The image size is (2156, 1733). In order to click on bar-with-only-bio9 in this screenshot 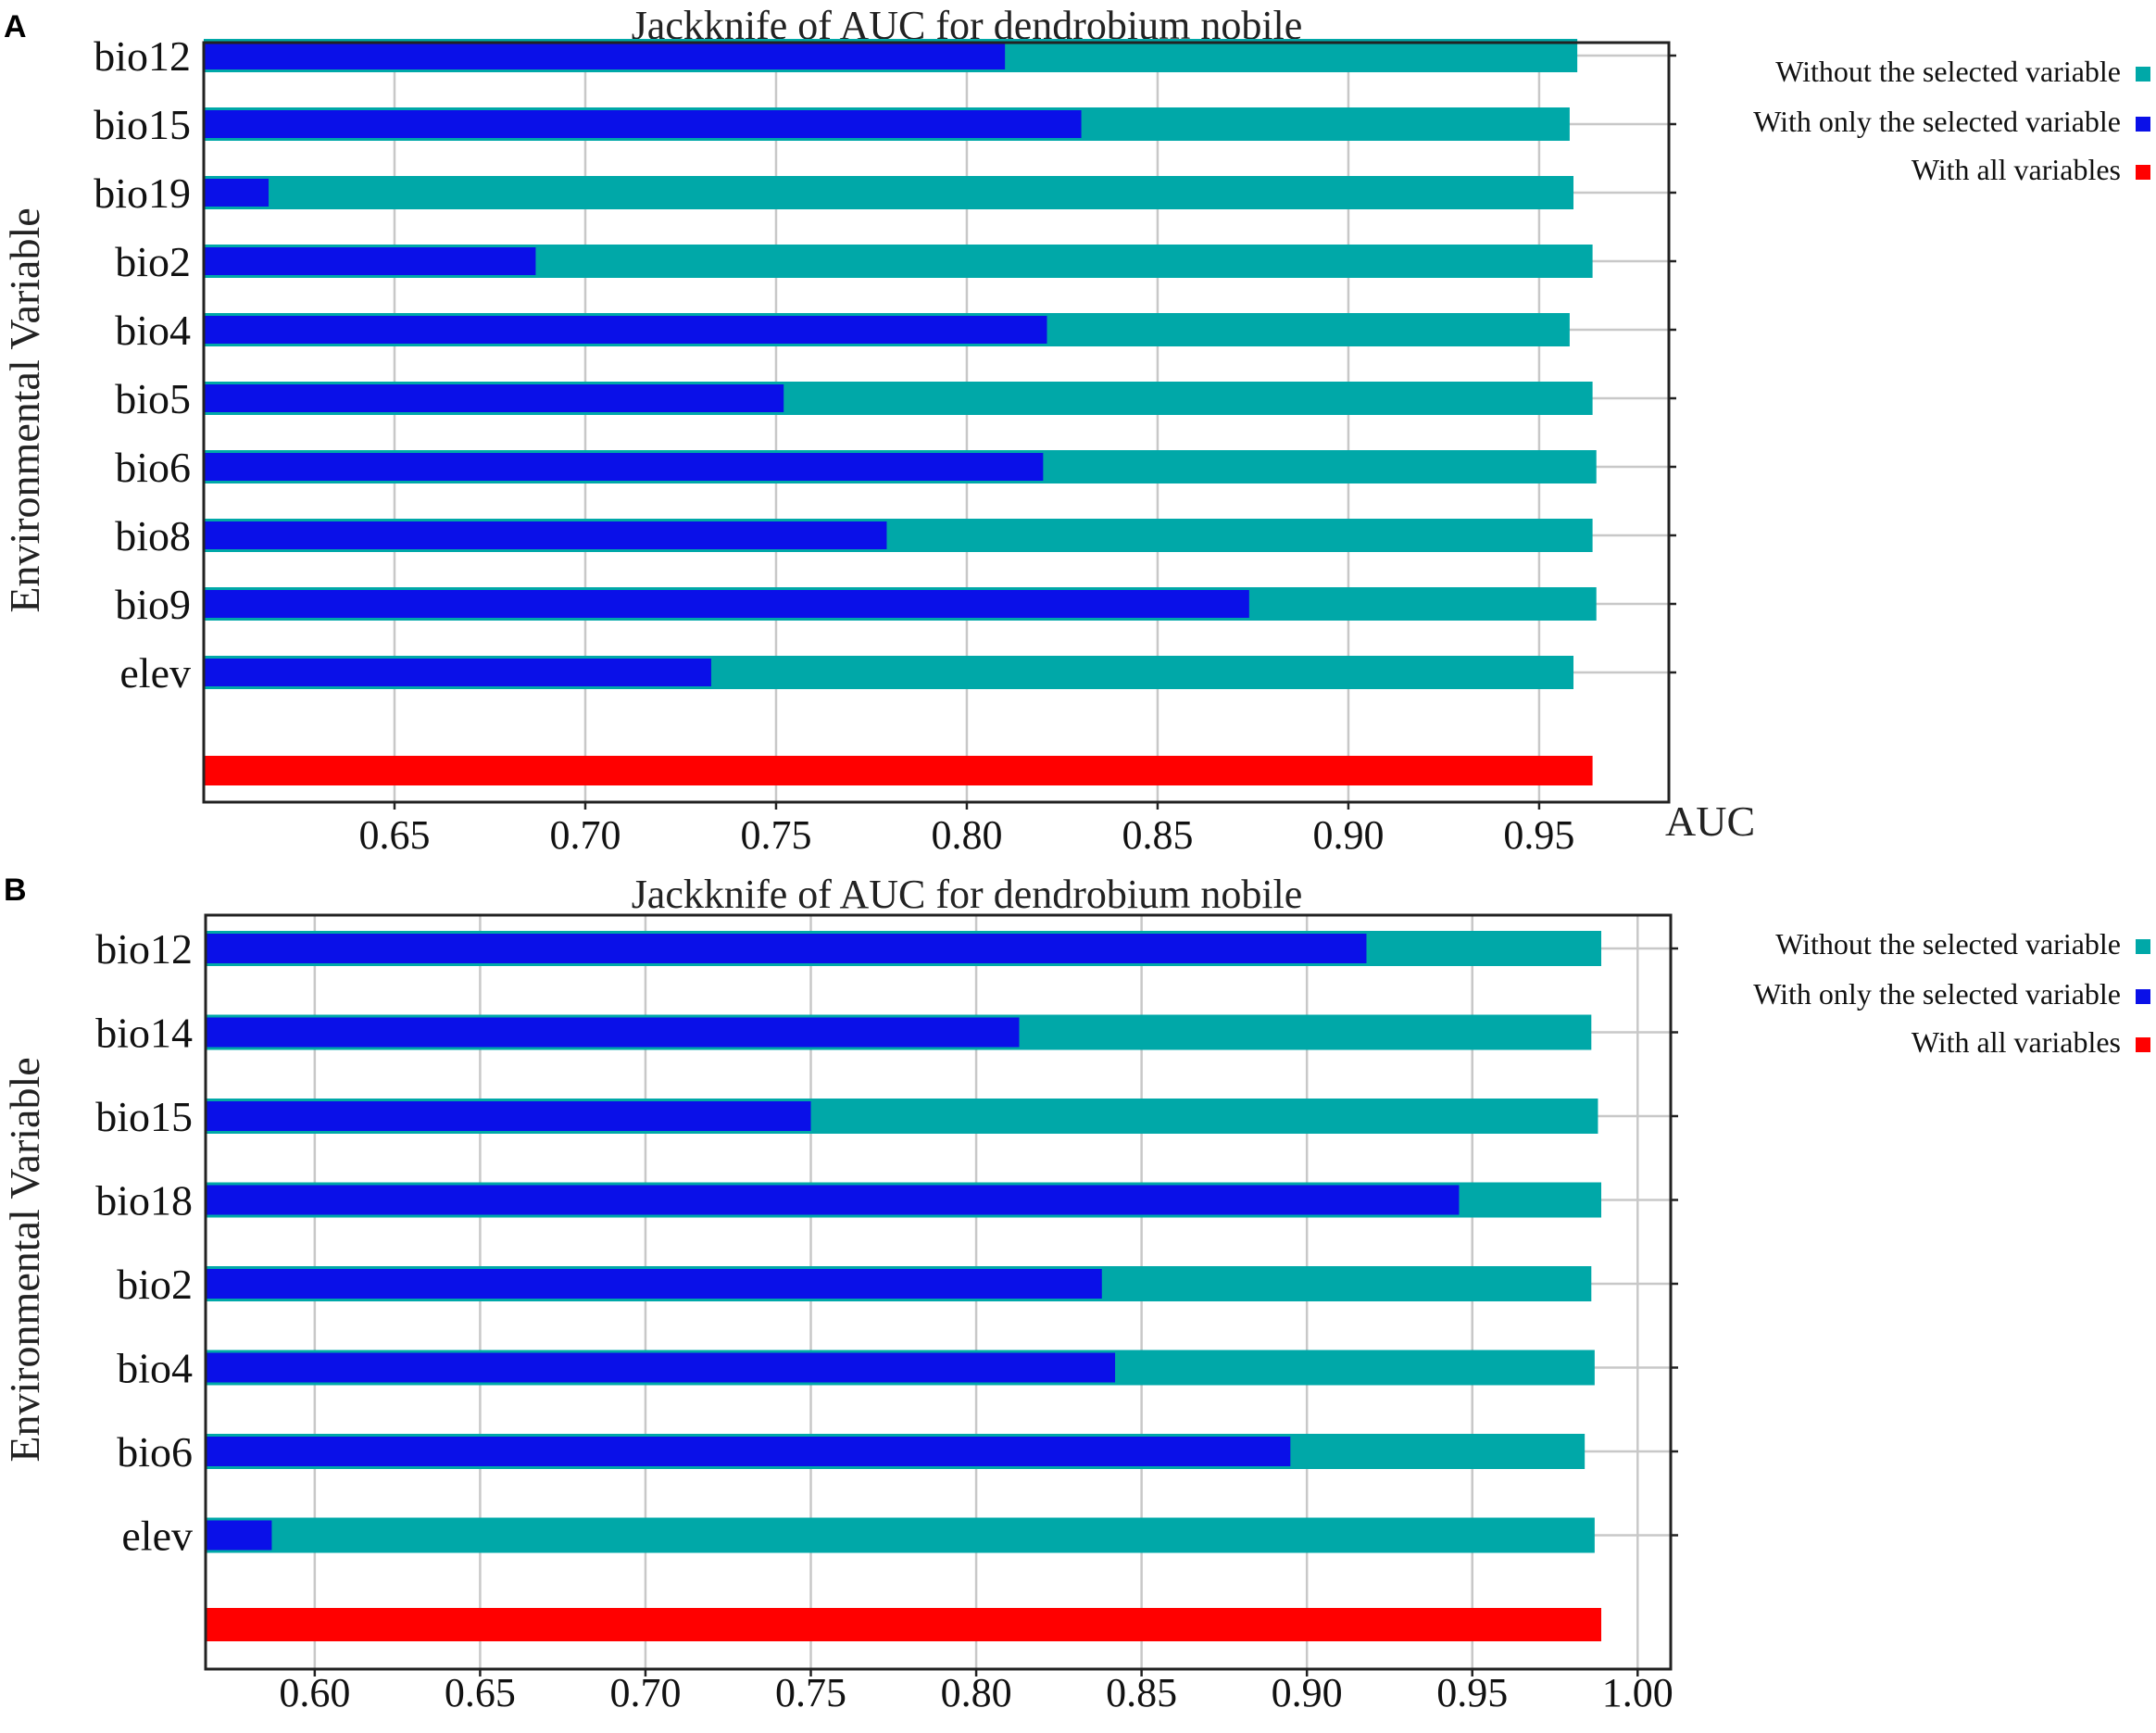, I will do `click(726, 604)`.